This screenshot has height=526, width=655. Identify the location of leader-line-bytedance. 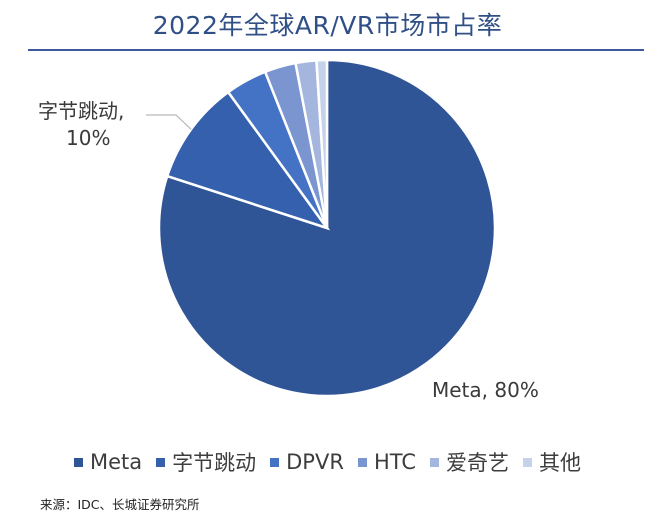
(169, 122).